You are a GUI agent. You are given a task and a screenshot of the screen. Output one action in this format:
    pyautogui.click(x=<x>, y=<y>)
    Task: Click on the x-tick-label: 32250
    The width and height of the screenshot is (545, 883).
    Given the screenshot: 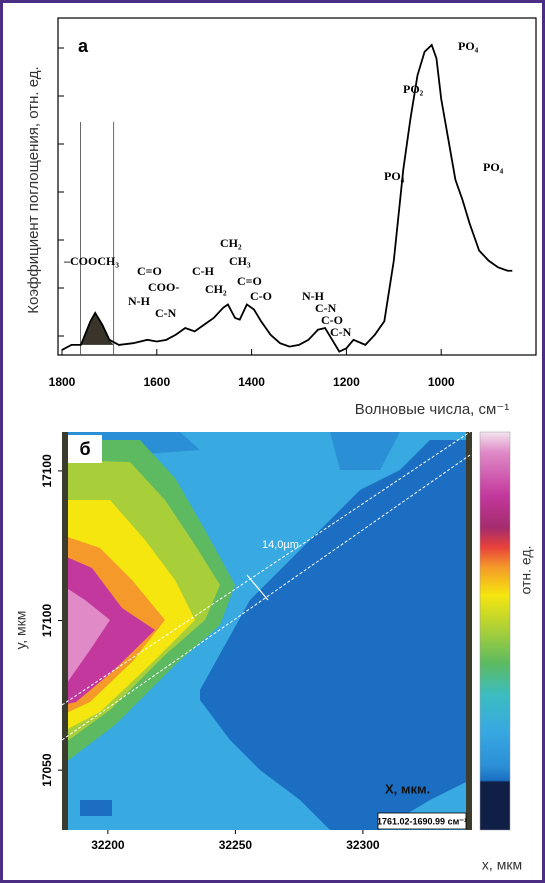 What is the action you would take?
    pyautogui.click(x=236, y=845)
    